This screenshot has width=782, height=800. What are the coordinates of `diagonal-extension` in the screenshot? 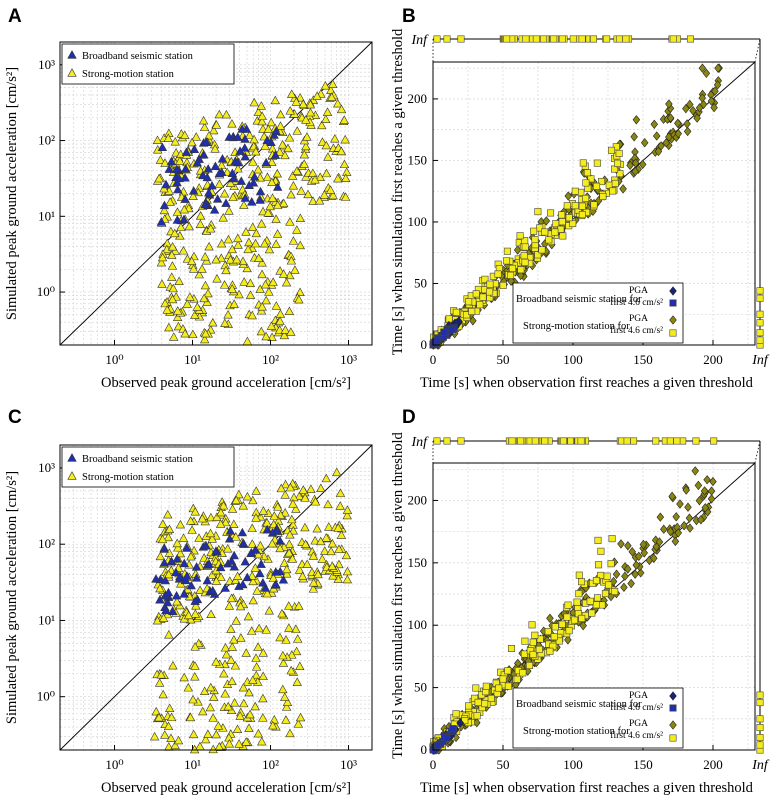 It's located at (757, 50).